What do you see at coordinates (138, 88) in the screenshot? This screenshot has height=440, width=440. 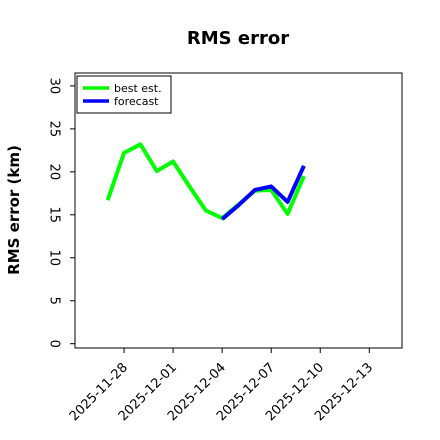 I see `legend-label-best-est: best est.` at bounding box center [138, 88].